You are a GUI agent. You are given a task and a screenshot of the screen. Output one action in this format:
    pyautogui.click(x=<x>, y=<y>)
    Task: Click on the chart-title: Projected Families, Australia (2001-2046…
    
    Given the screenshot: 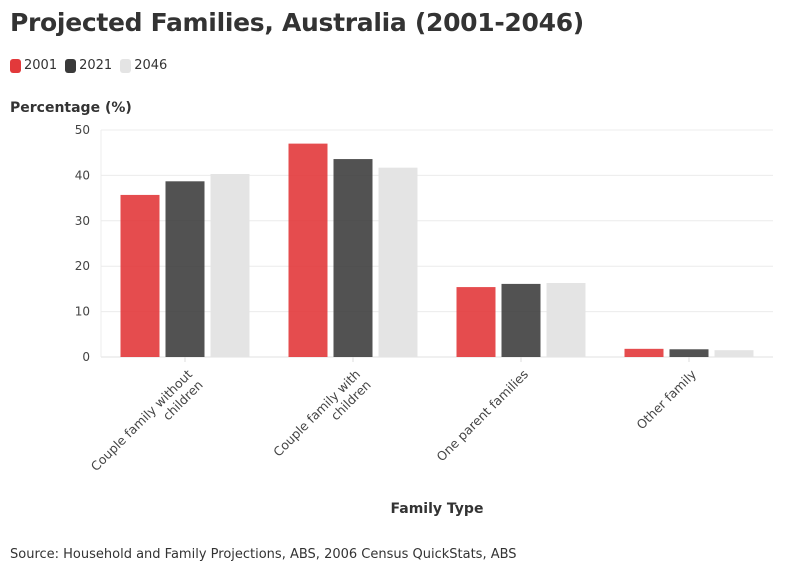 What is the action you would take?
    pyautogui.click(x=297, y=22)
    